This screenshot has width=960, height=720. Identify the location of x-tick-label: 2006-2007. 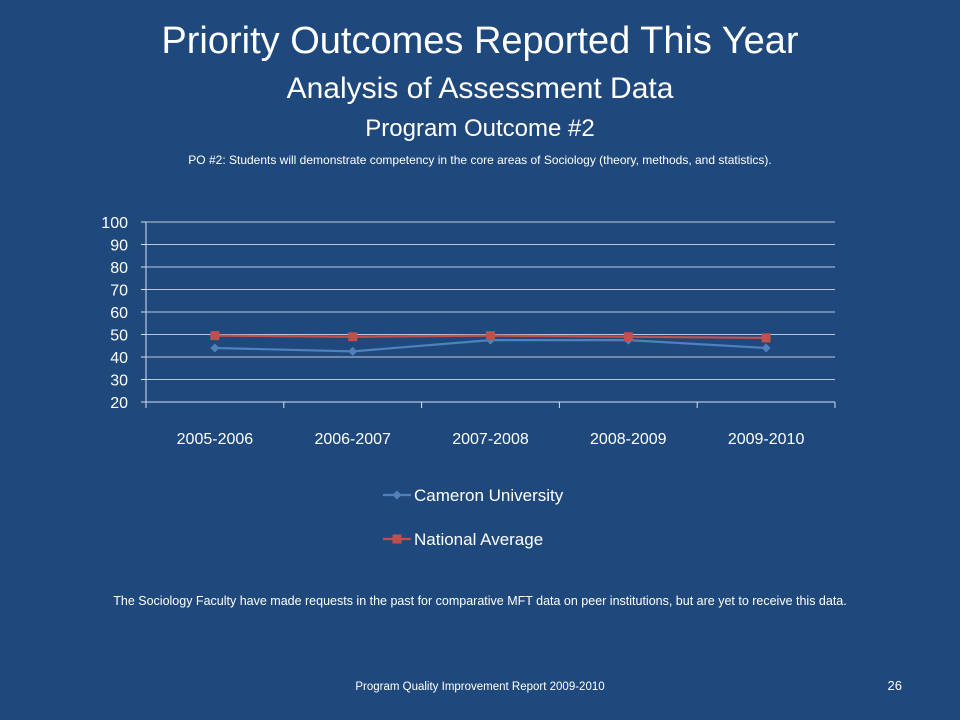
(352, 439).